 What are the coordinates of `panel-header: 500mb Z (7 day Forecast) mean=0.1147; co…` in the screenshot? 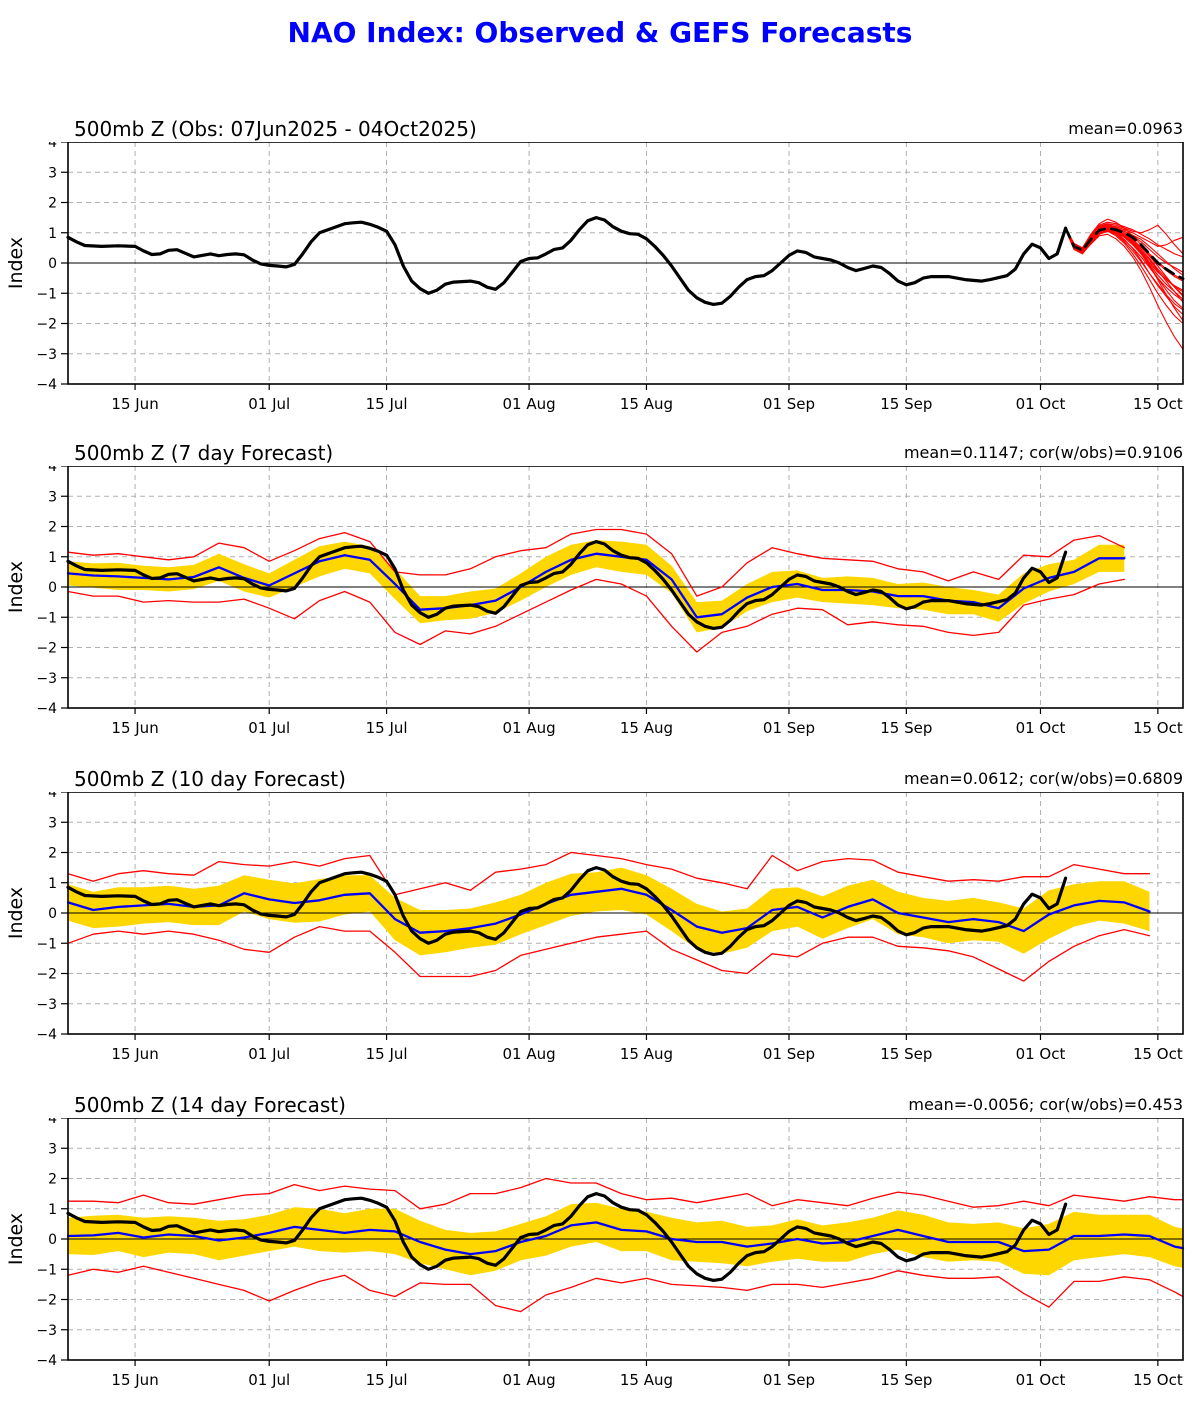 It's located at (600, 447).